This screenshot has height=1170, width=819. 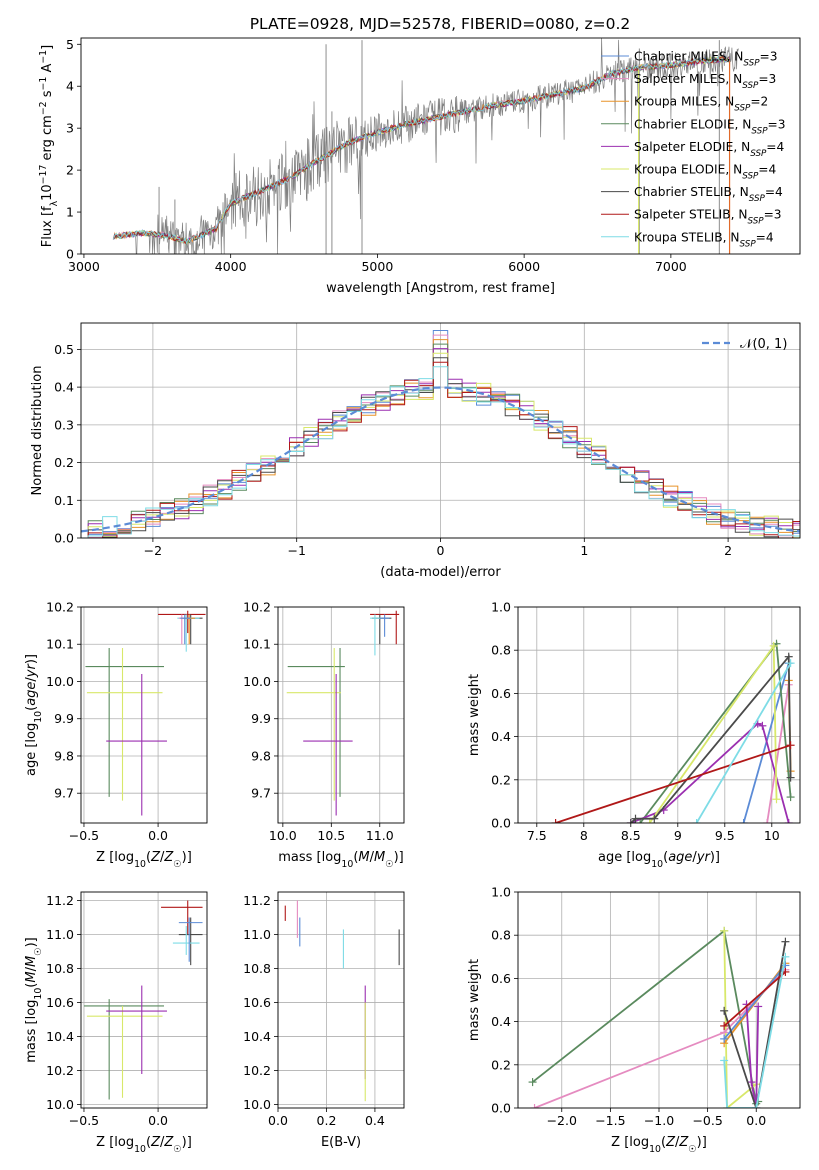 I want to click on x-tick-label: 6000, so click(x=524, y=266).